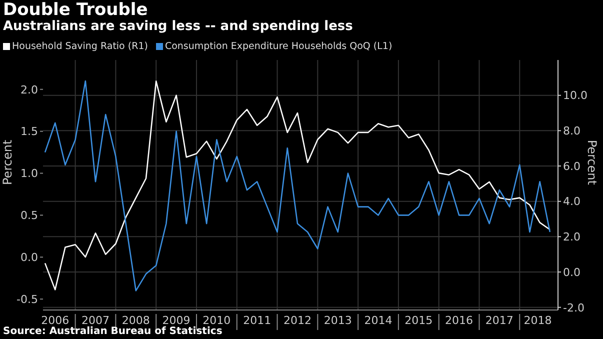 This screenshot has width=603, height=339. I want to click on x-tick-label: 2007, so click(96, 320).